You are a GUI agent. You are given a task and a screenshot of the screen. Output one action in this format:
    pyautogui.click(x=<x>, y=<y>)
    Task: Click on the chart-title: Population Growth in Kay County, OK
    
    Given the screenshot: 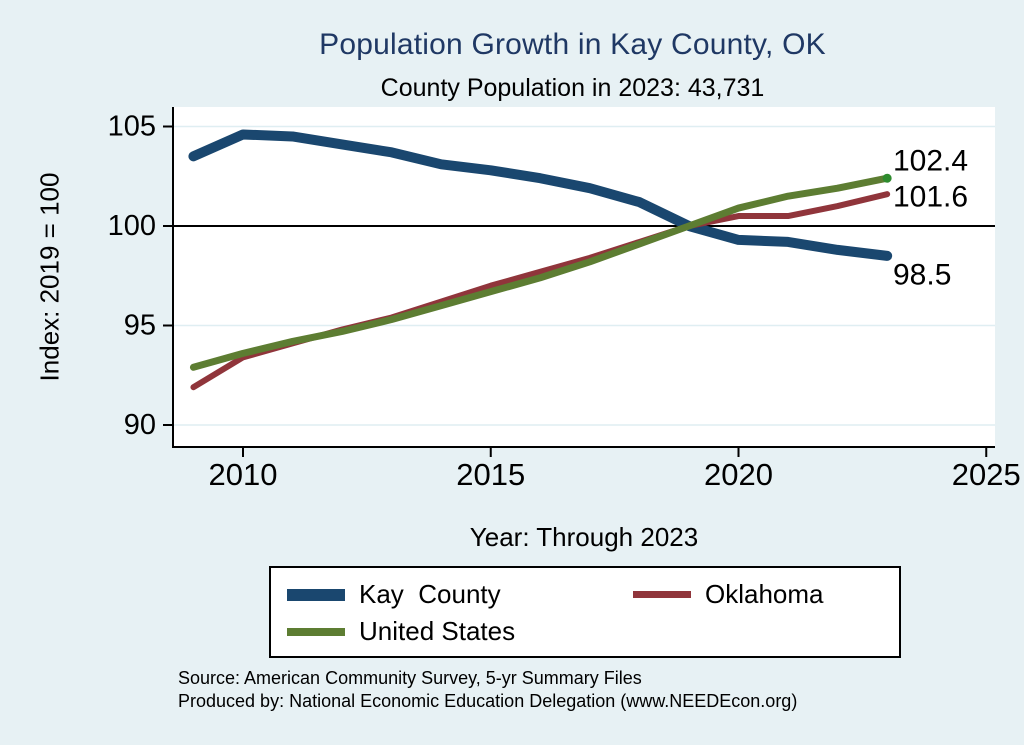 What is the action you would take?
    pyautogui.click(x=572, y=44)
    